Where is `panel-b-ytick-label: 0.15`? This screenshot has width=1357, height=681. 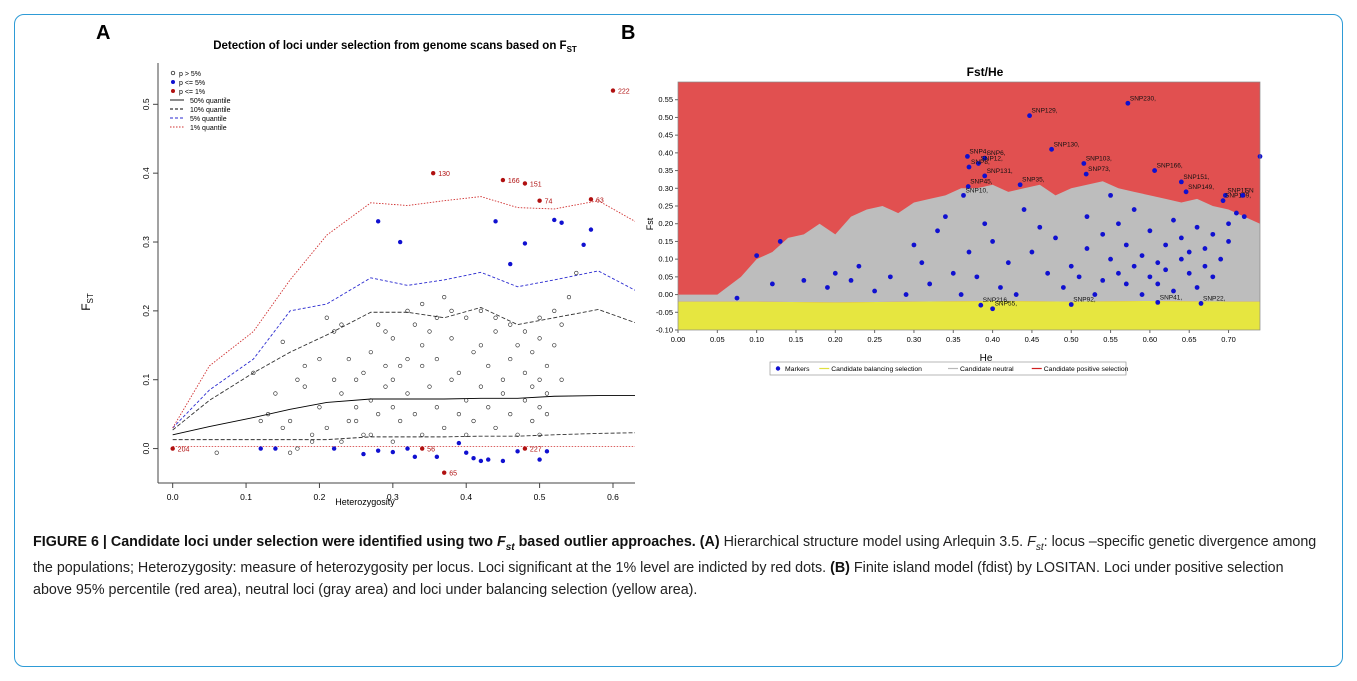 panel-b-ytick-label: 0.15 is located at coordinates (665, 241).